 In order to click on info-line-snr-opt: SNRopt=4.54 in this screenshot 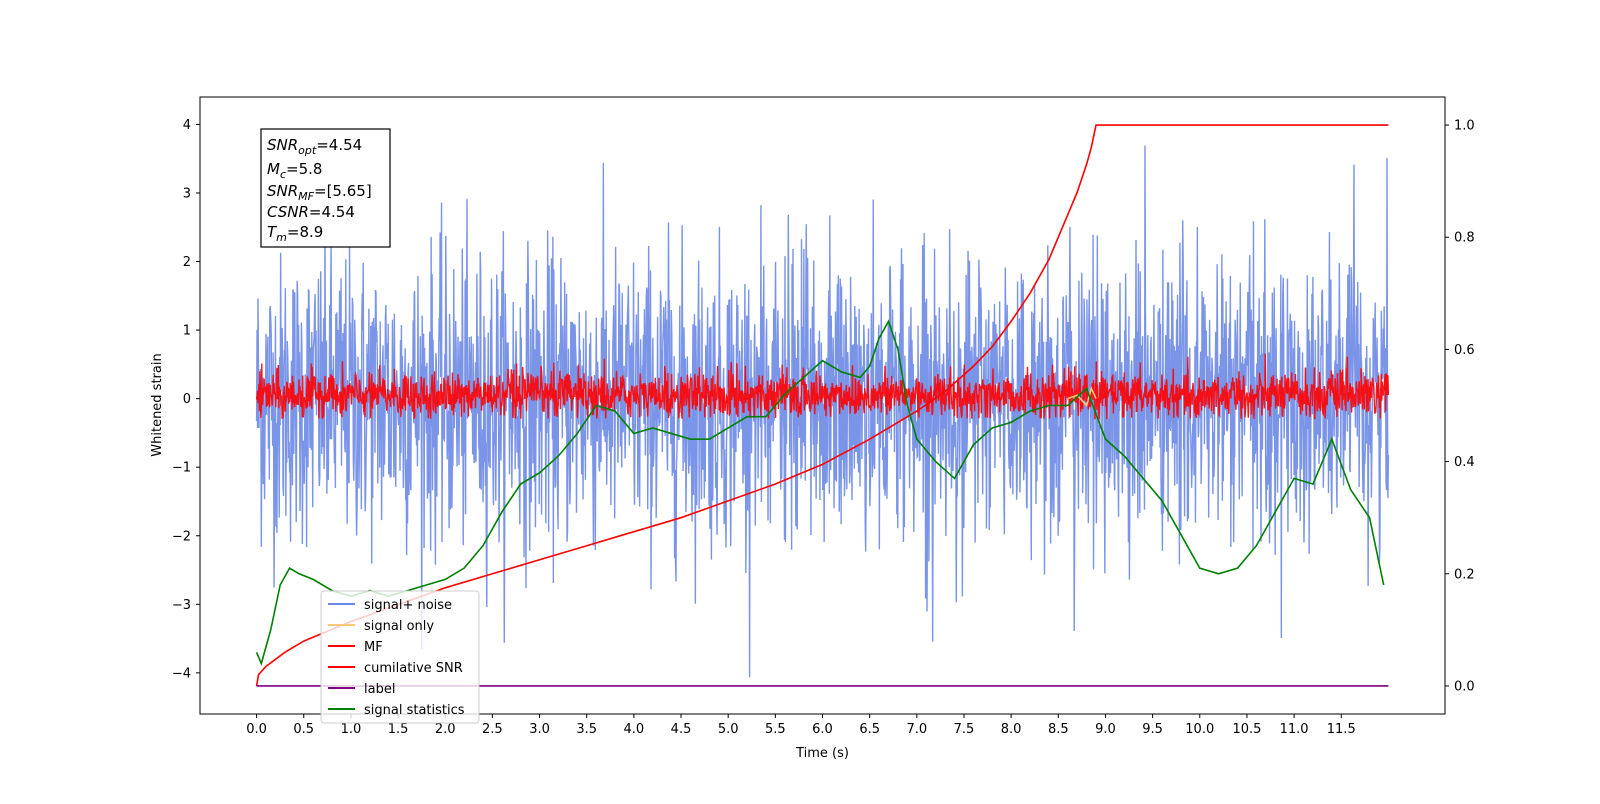, I will do `click(314, 146)`.